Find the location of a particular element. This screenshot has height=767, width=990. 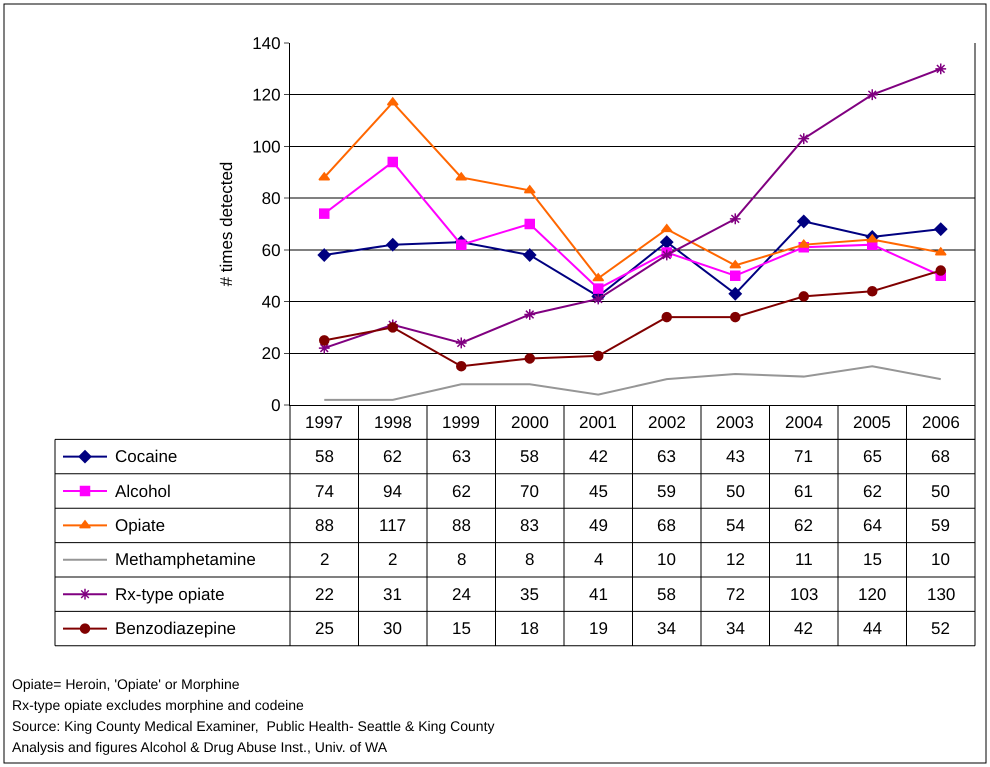

y-tick-label: 80 is located at coordinates (271, 198).